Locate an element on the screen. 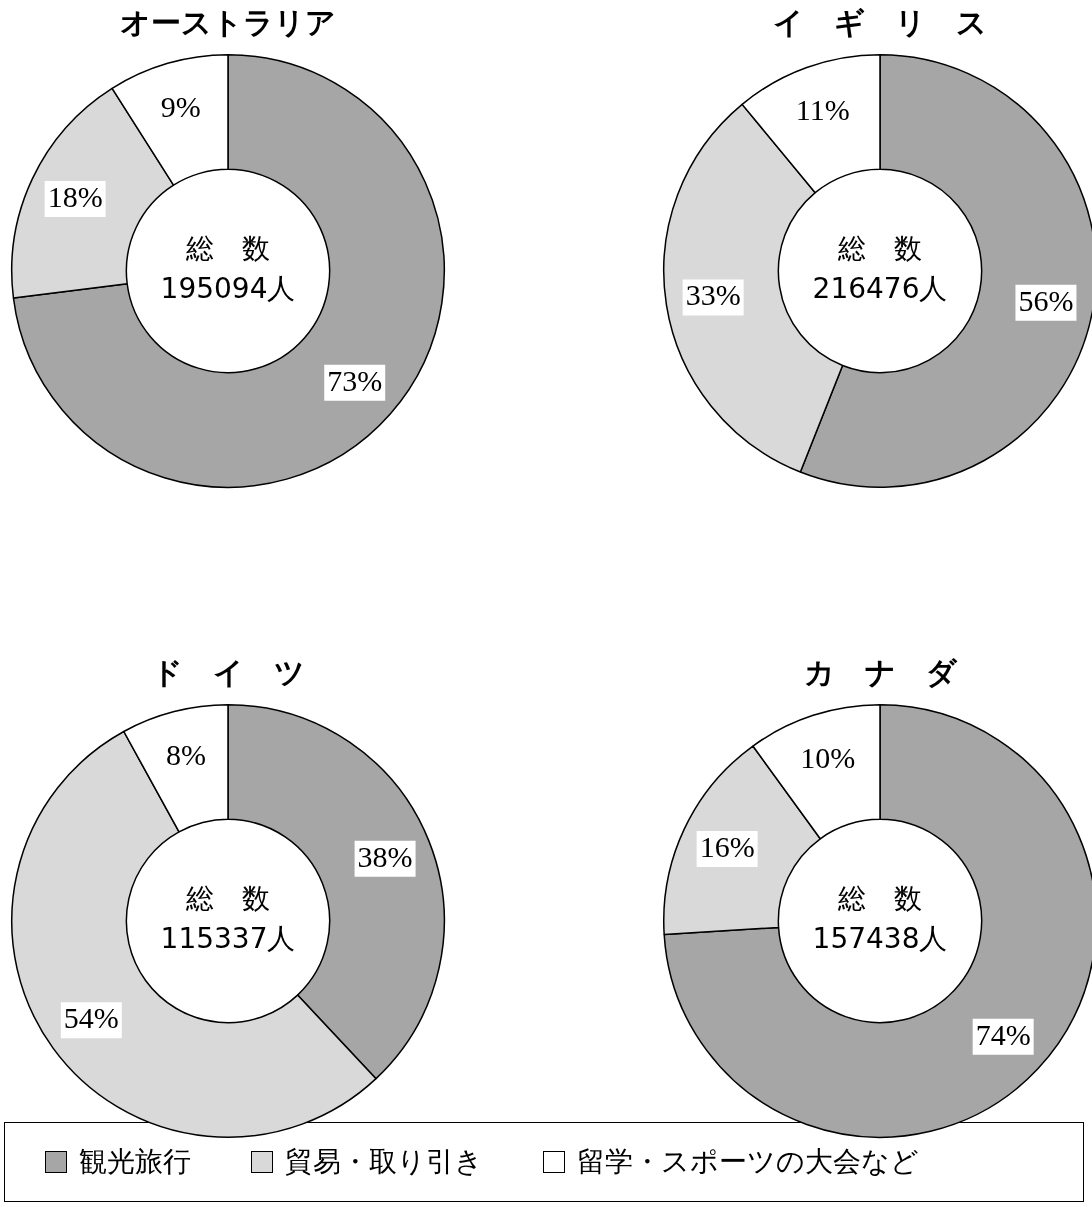 The image size is (1092, 1211). text: 157438人 is located at coordinates (880, 939).